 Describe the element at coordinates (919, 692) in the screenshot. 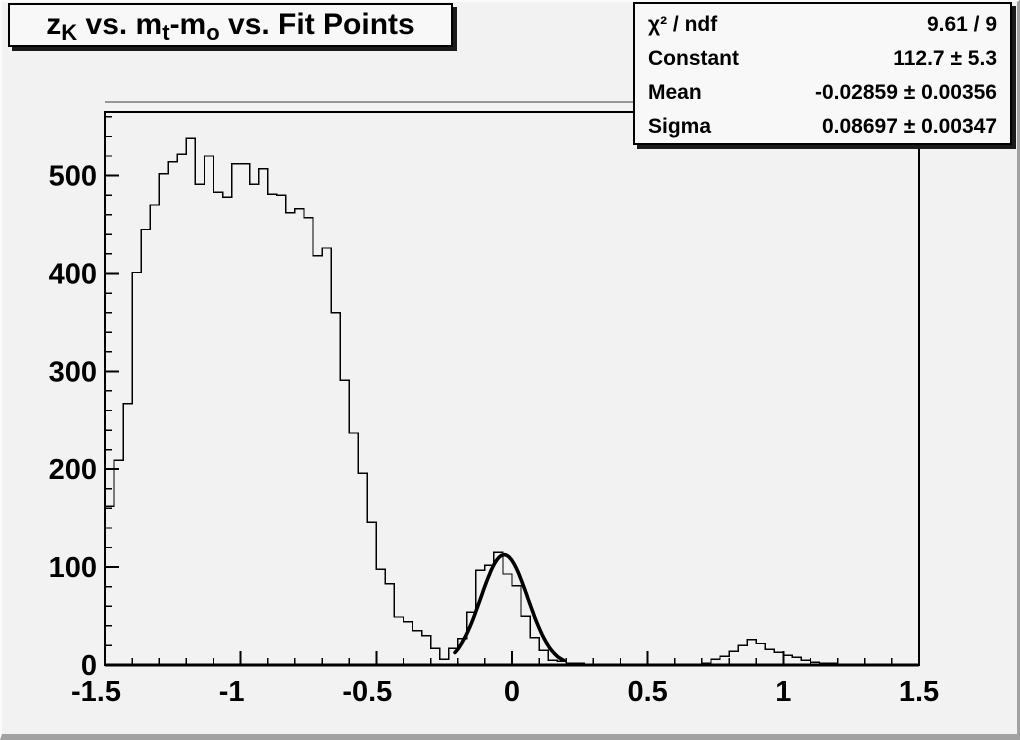

I see `x-tick-label: 1.5` at that location.